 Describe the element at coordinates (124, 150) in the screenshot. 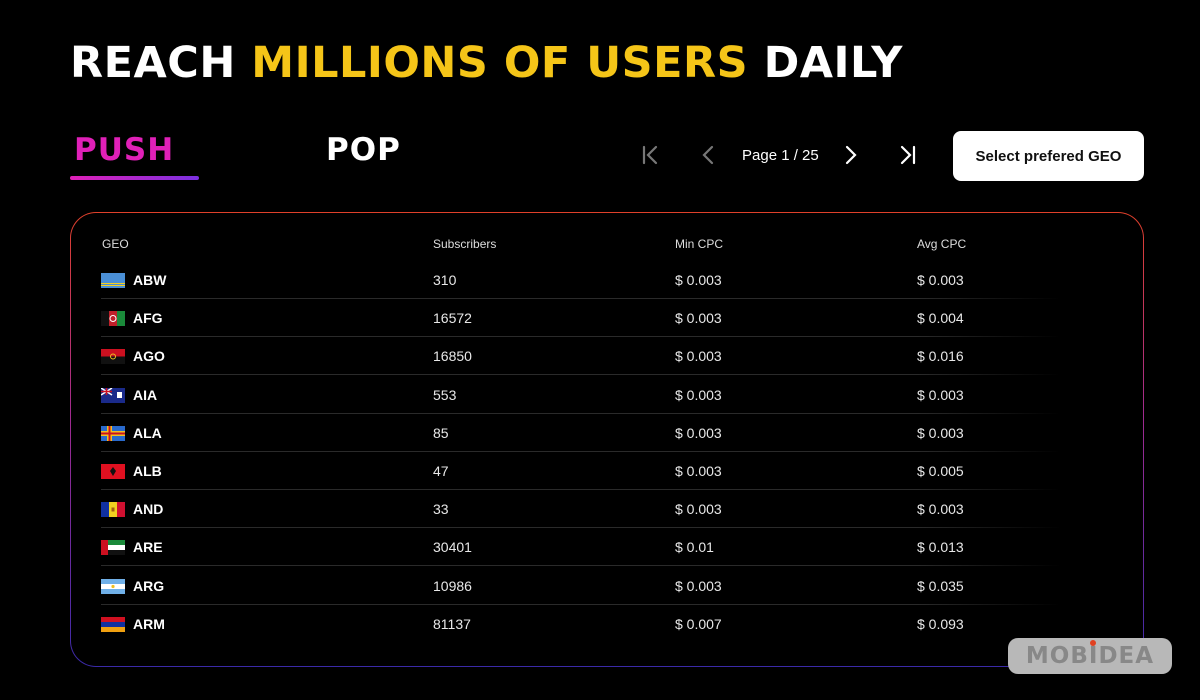

I see `tab-push: PUSH` at that location.